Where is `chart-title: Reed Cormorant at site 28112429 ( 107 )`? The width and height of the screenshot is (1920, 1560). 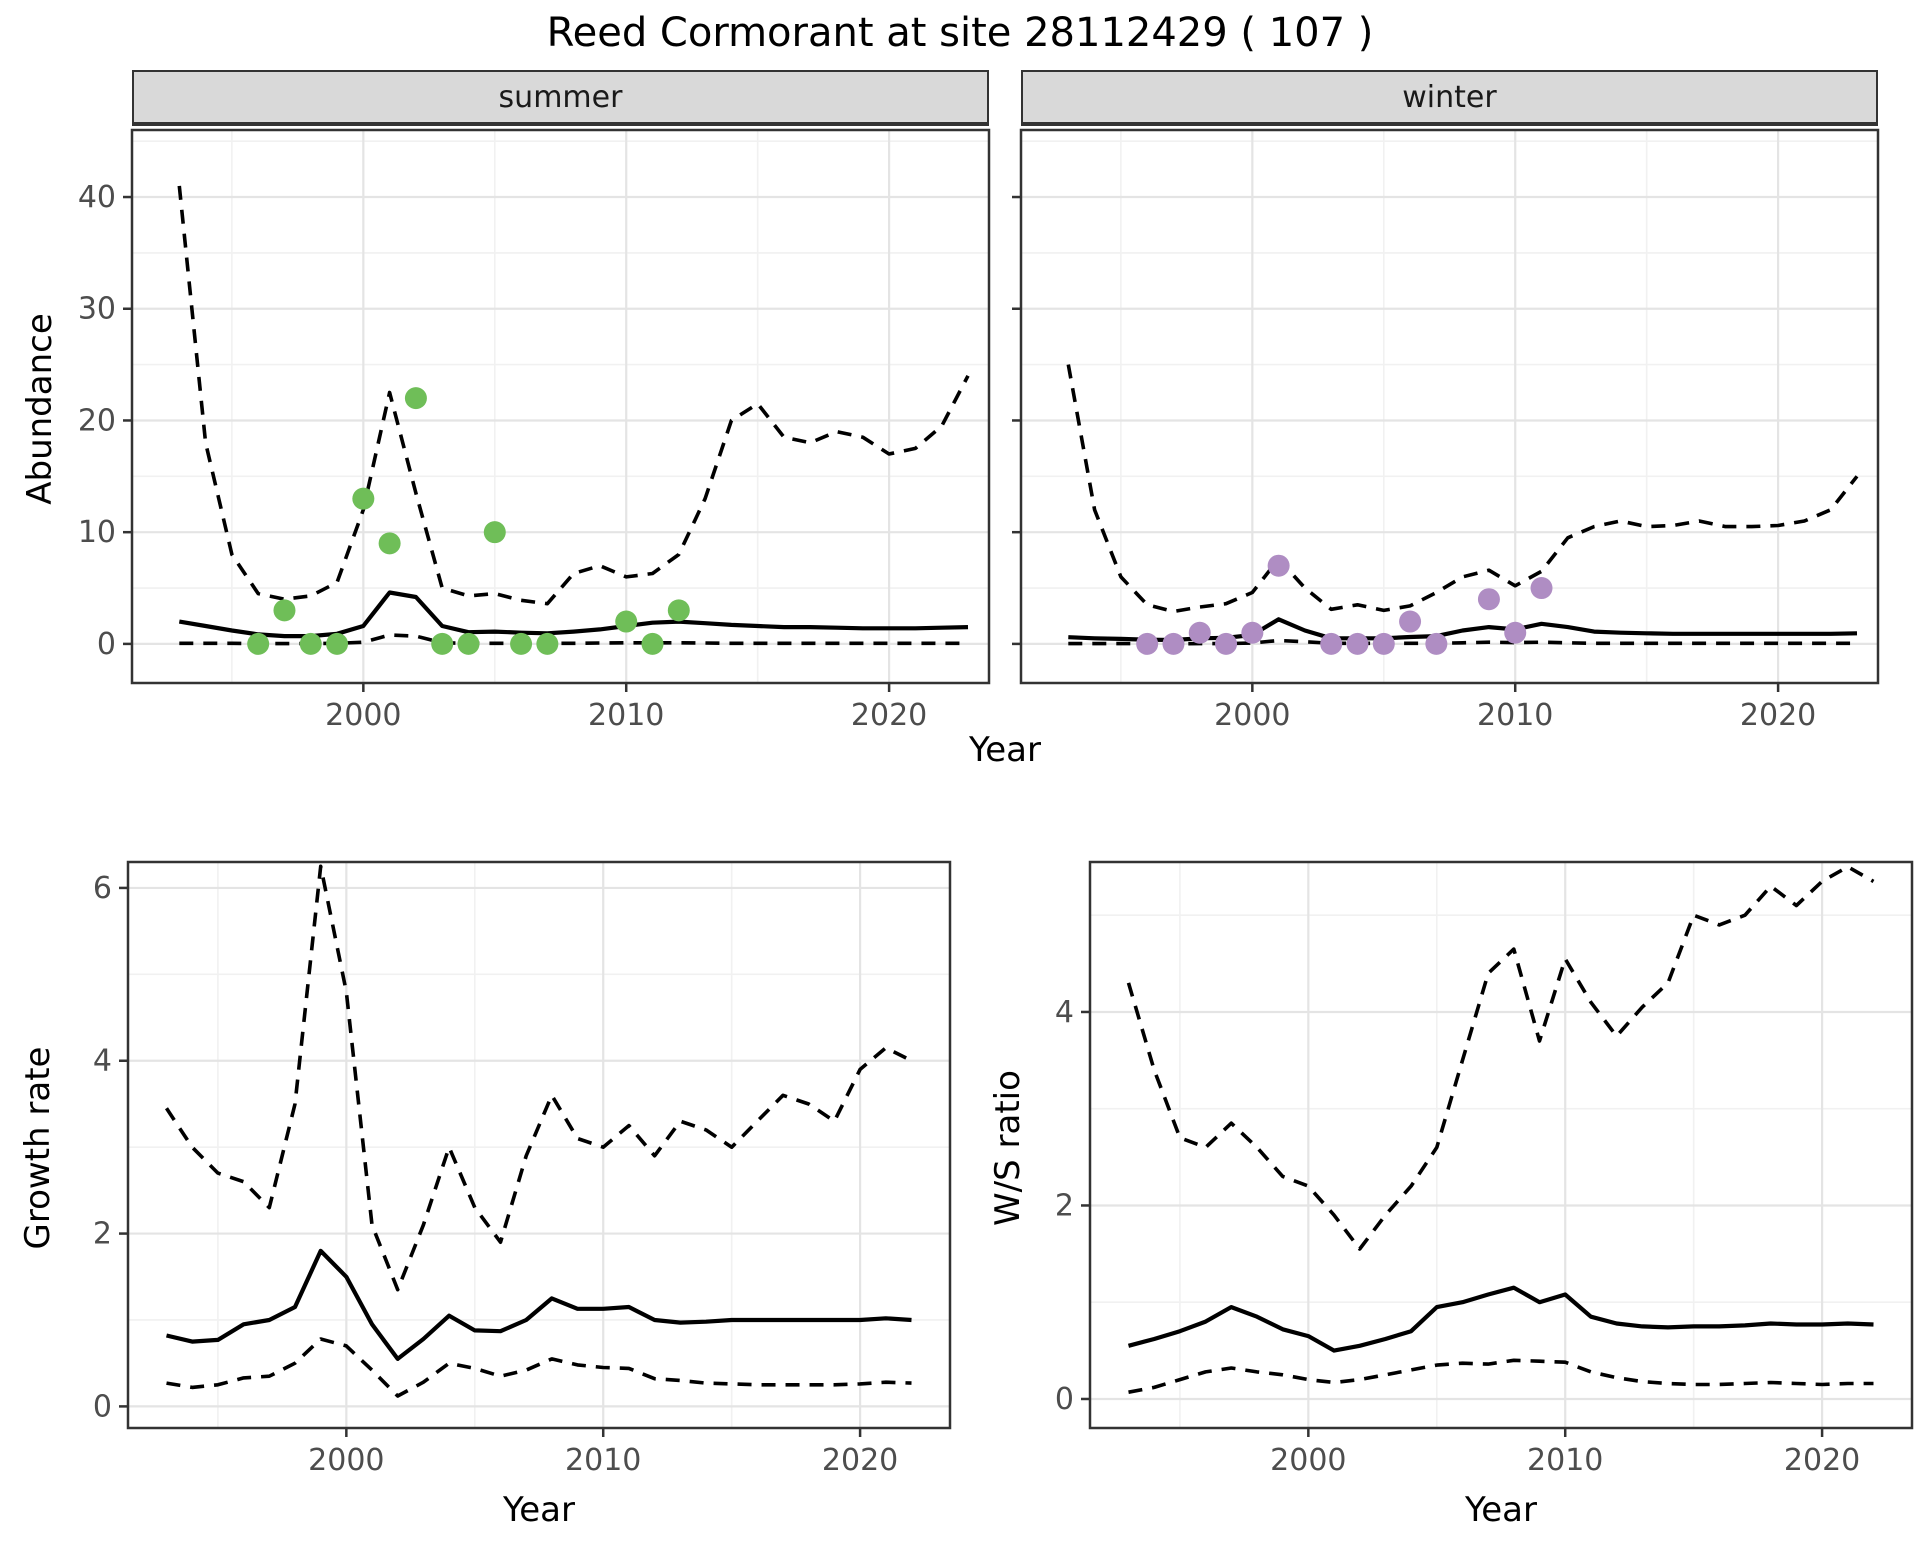
chart-title: Reed Cormorant at site 28112429 ( 107 ) is located at coordinates (960, 33).